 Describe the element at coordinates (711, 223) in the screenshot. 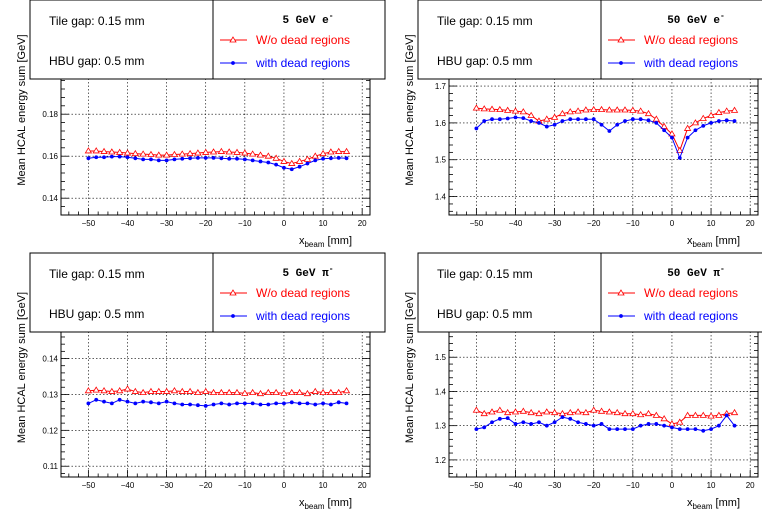

I see `x-tick-label: 10` at that location.